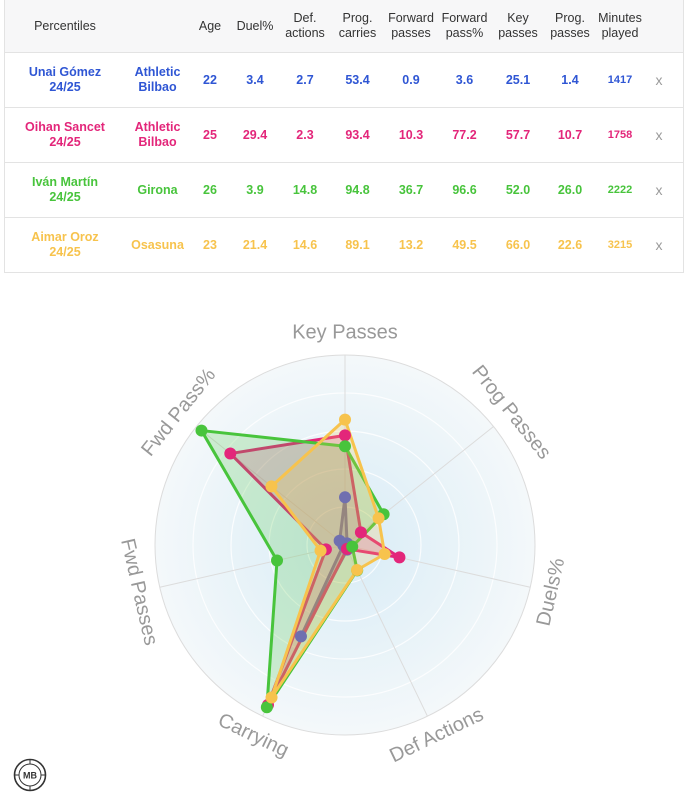 This screenshot has width=691, height=800. What do you see at coordinates (357, 79) in the screenshot?
I see `cell-prog-carries: 53.4` at bounding box center [357, 79].